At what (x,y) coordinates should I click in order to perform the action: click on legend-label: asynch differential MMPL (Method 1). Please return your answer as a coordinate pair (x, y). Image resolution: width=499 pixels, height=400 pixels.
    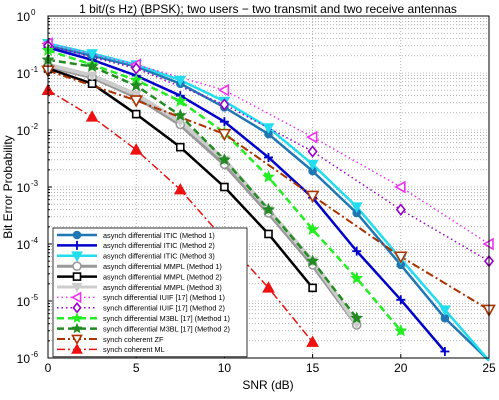
    Looking at the image, I should click on (162, 266).